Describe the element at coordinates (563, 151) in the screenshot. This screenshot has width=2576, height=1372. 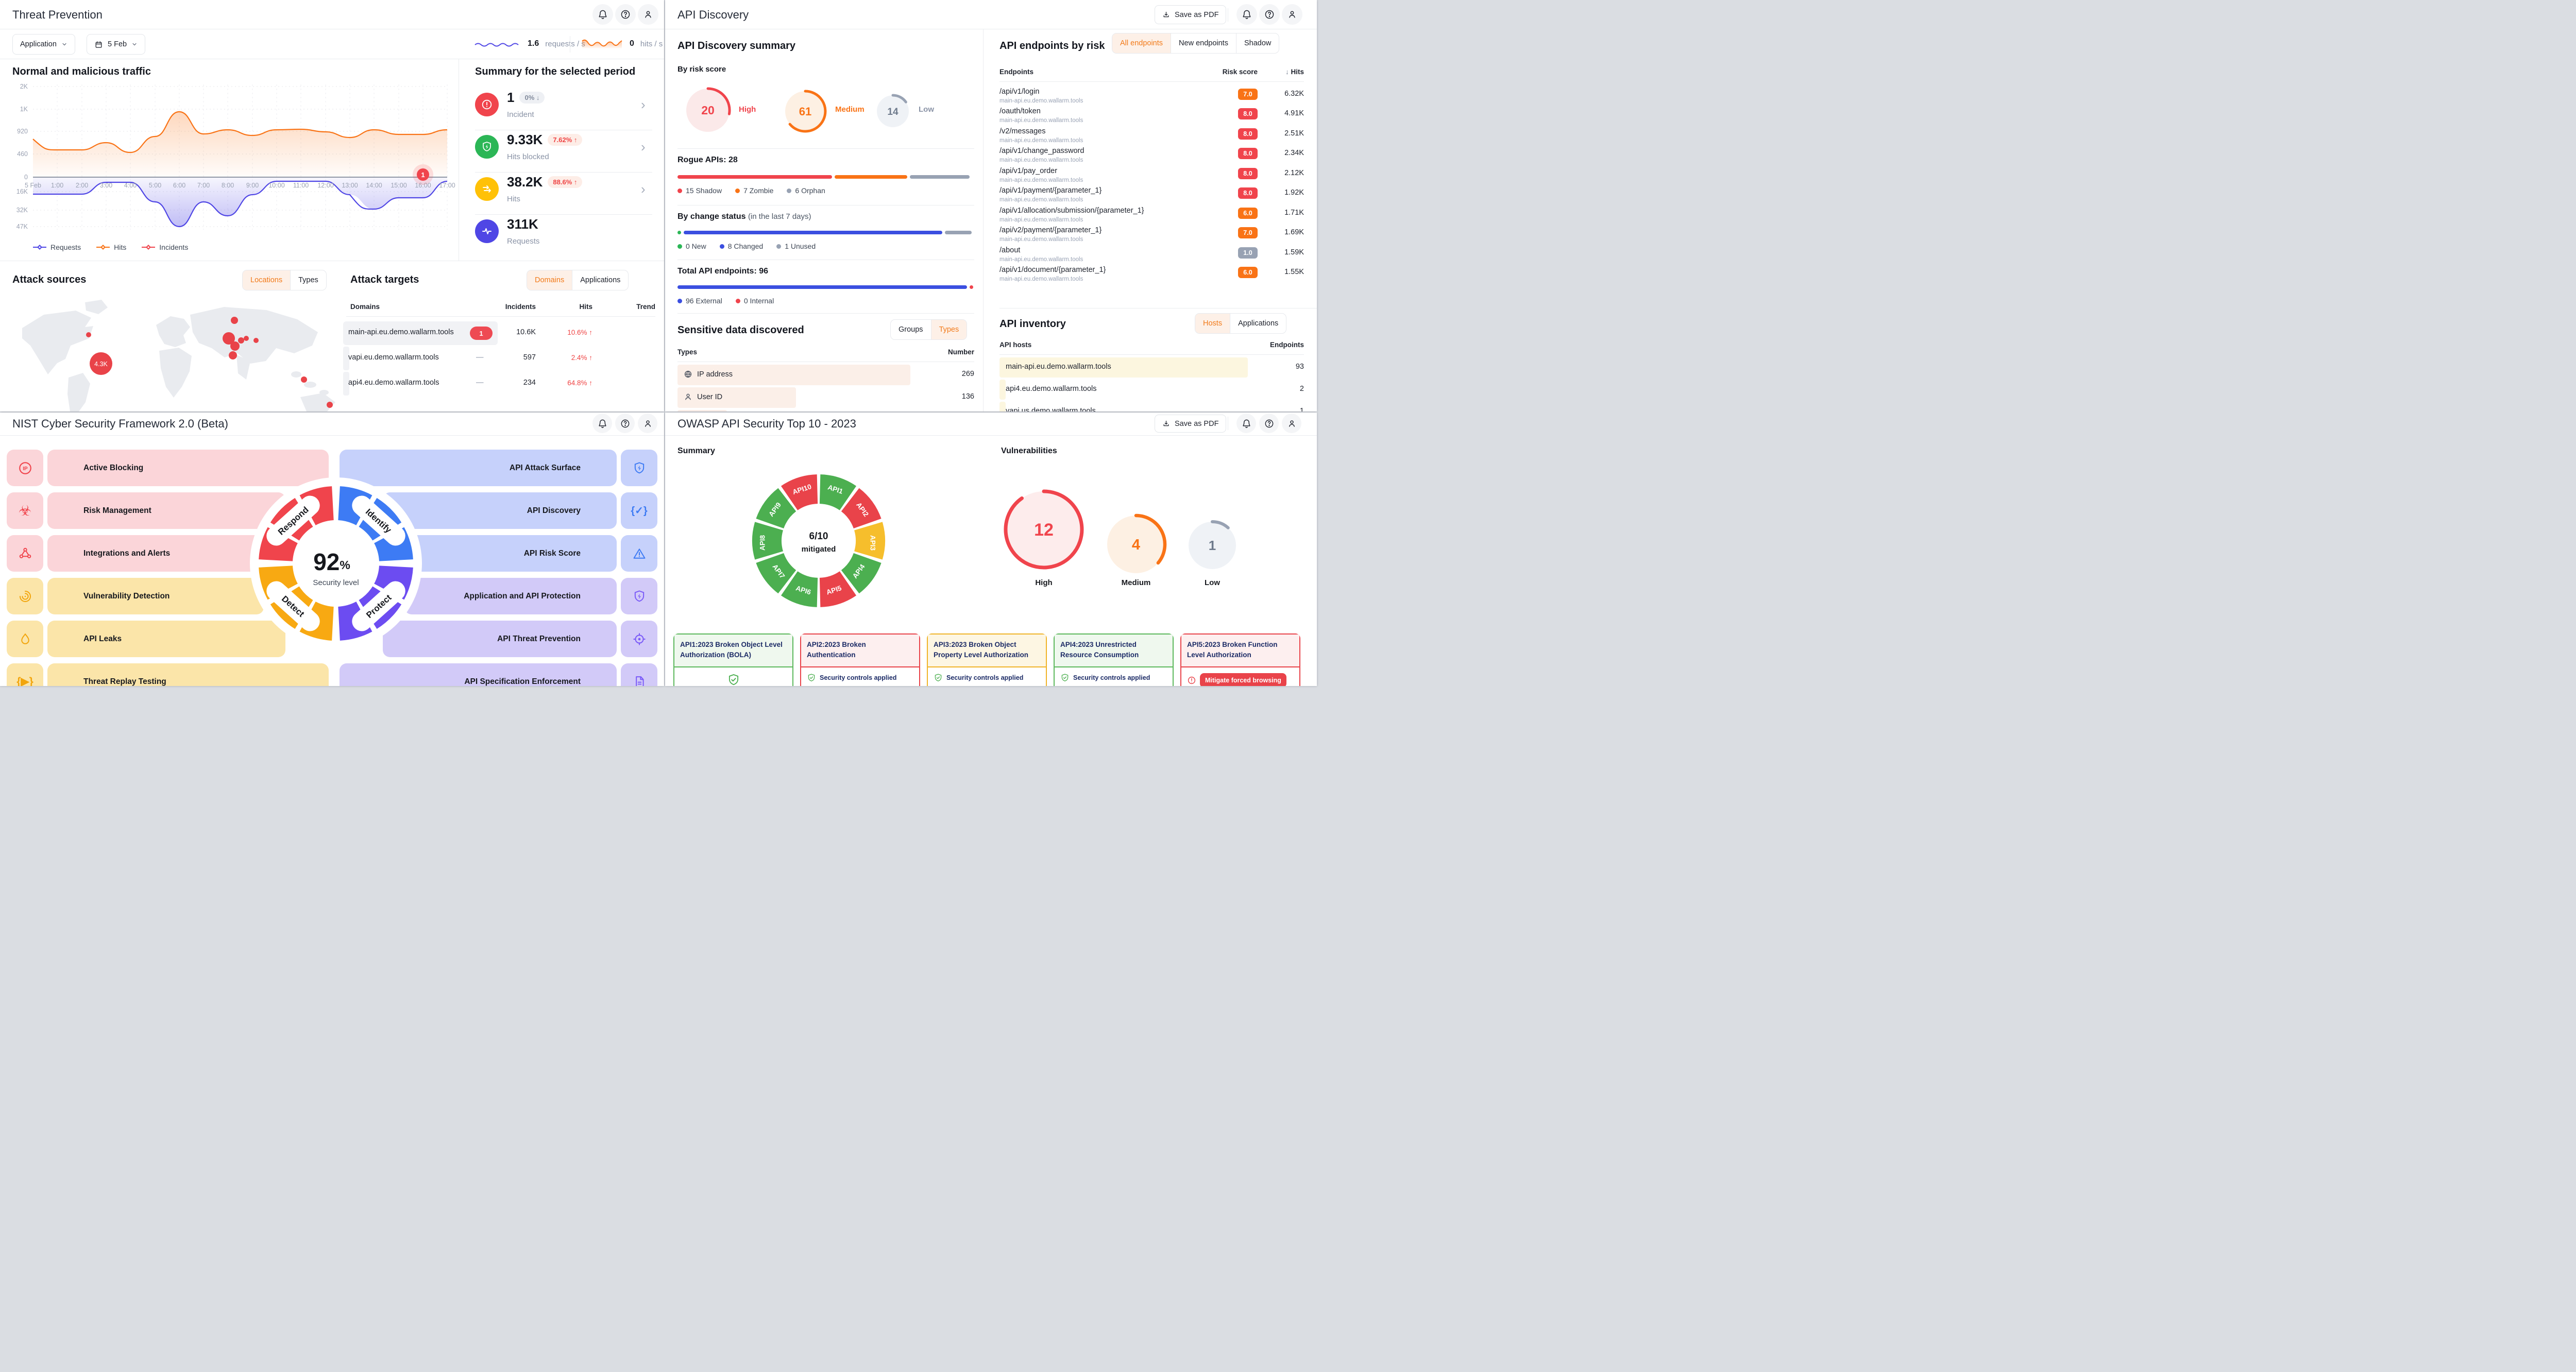
I see `summary-item-hits-blocked: 9.33K 7.62% ↑ Hits blocked ›` at that location.